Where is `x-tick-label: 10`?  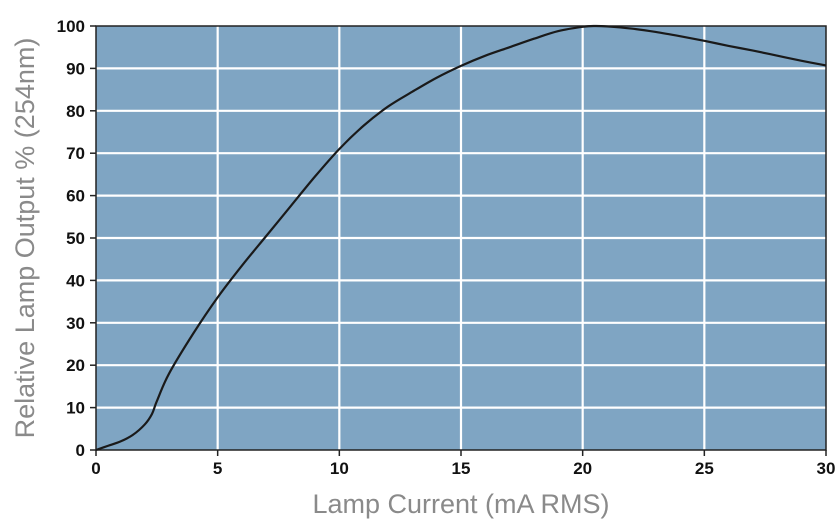 x-tick-label: 10 is located at coordinates (339, 468).